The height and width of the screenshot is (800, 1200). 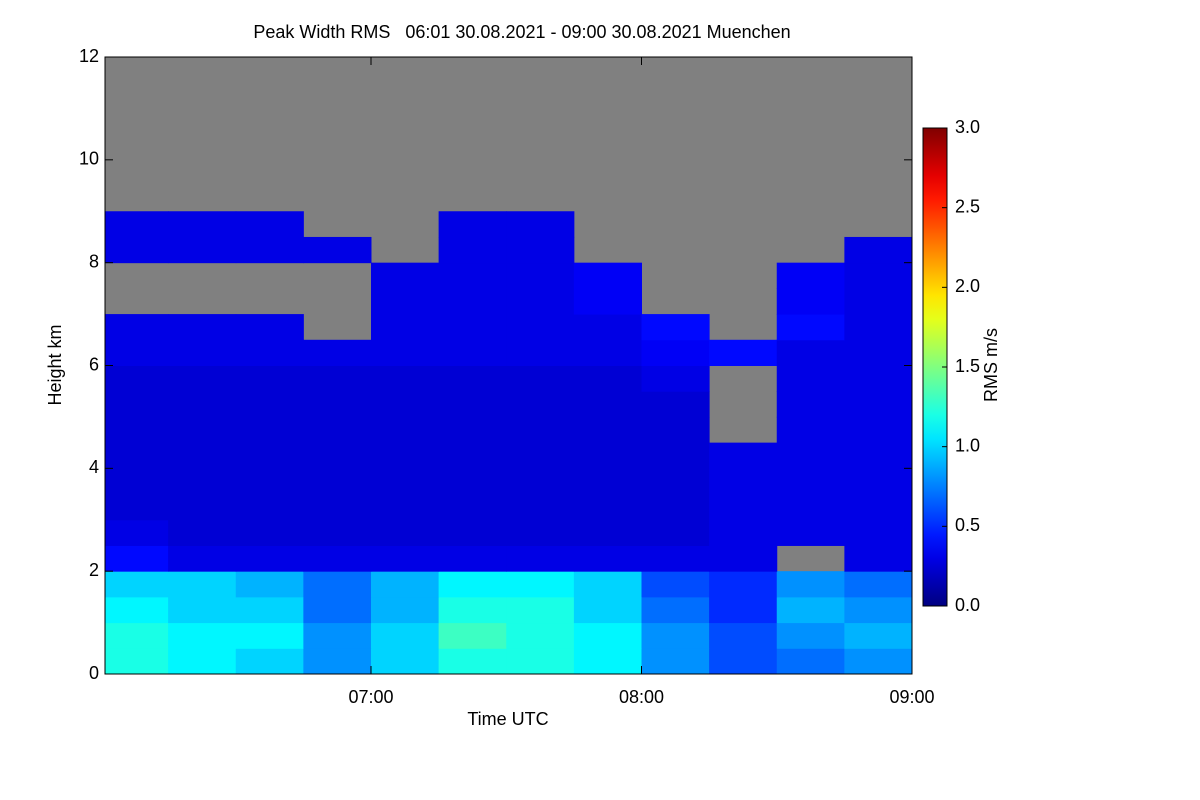 I want to click on colorbar-tick-label: 3.0, so click(x=967, y=127).